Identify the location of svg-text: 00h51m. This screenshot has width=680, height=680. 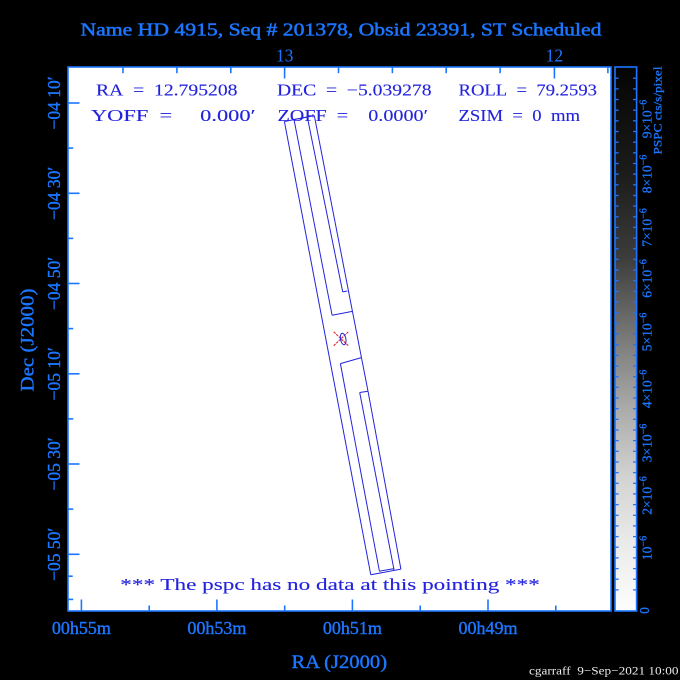
(352, 628).